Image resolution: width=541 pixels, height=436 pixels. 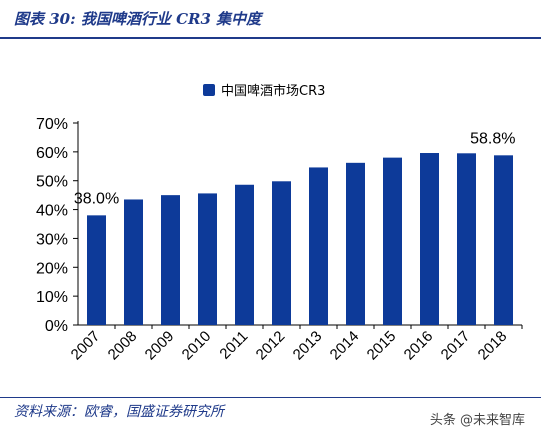 What do you see at coordinates (52, 124) in the screenshot?
I see `y-tick-label: 70%` at bounding box center [52, 124].